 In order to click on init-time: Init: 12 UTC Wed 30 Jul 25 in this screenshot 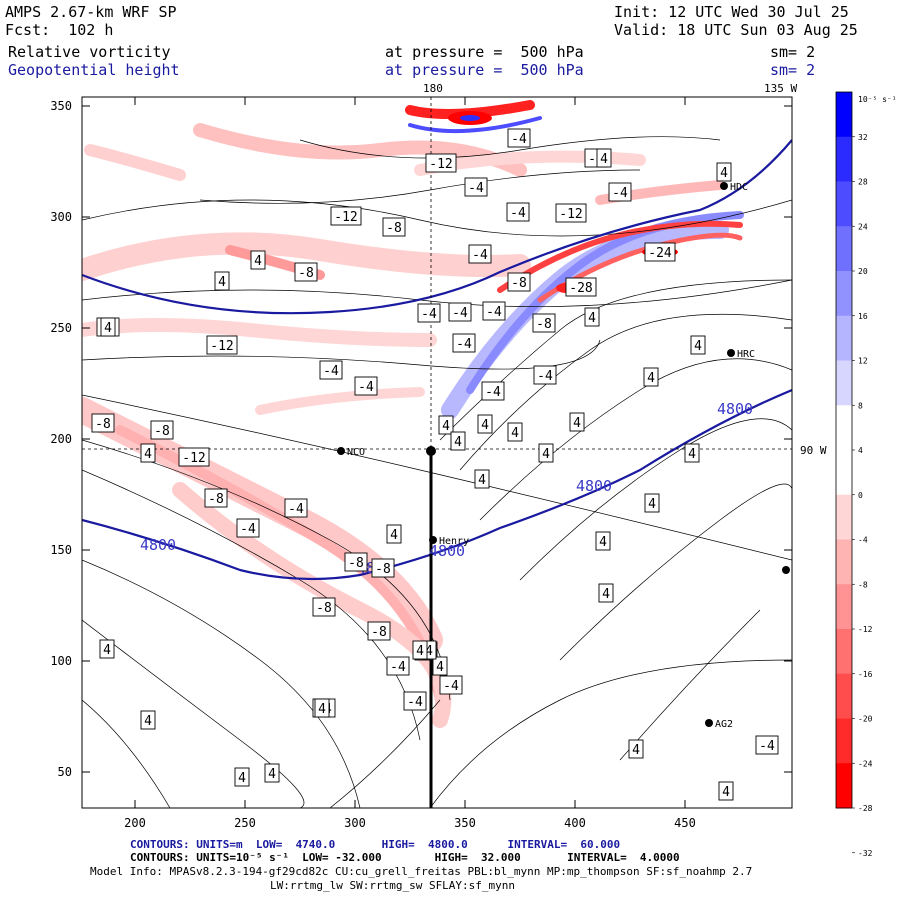, I will do `click(731, 12)`.